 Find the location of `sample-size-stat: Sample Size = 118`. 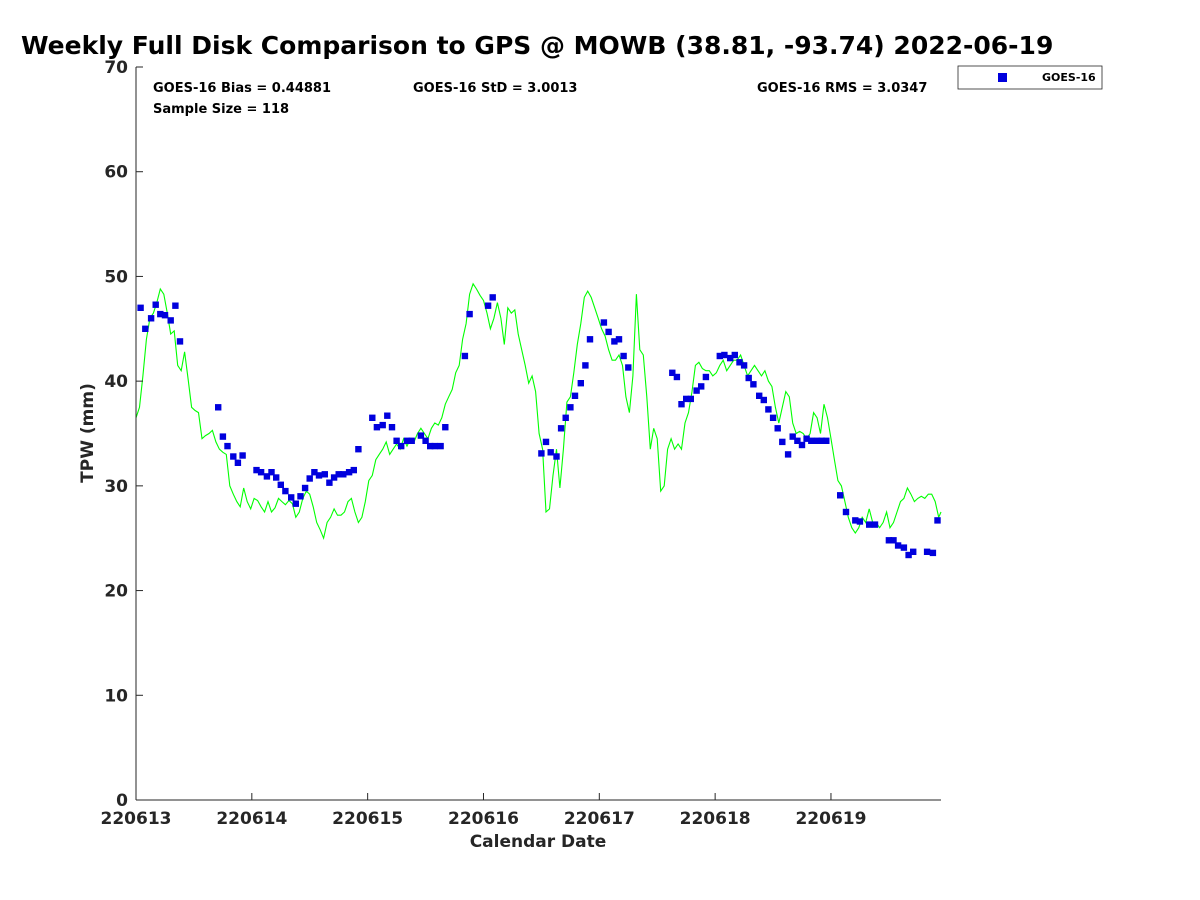

sample-size-stat: Sample Size = 118 is located at coordinates (221, 109).